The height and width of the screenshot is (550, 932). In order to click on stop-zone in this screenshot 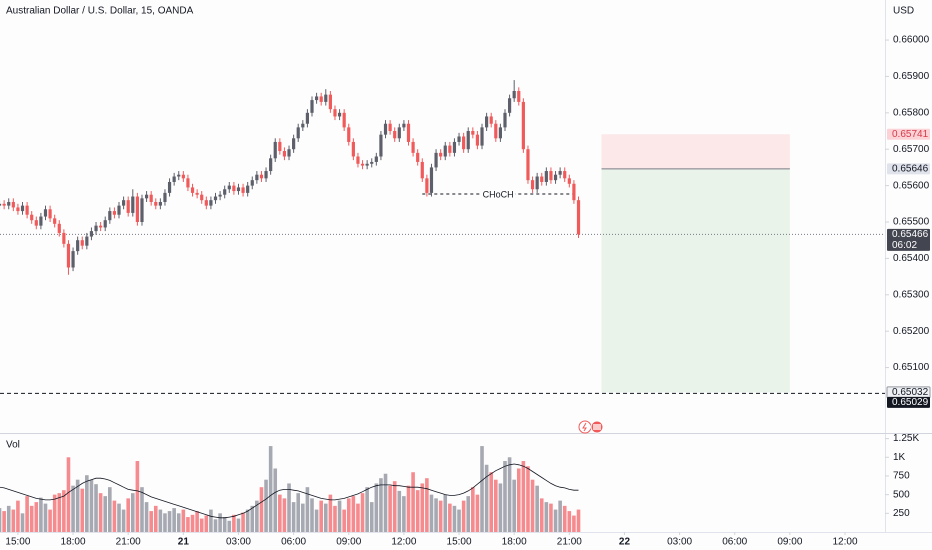, I will do `click(695, 151)`.